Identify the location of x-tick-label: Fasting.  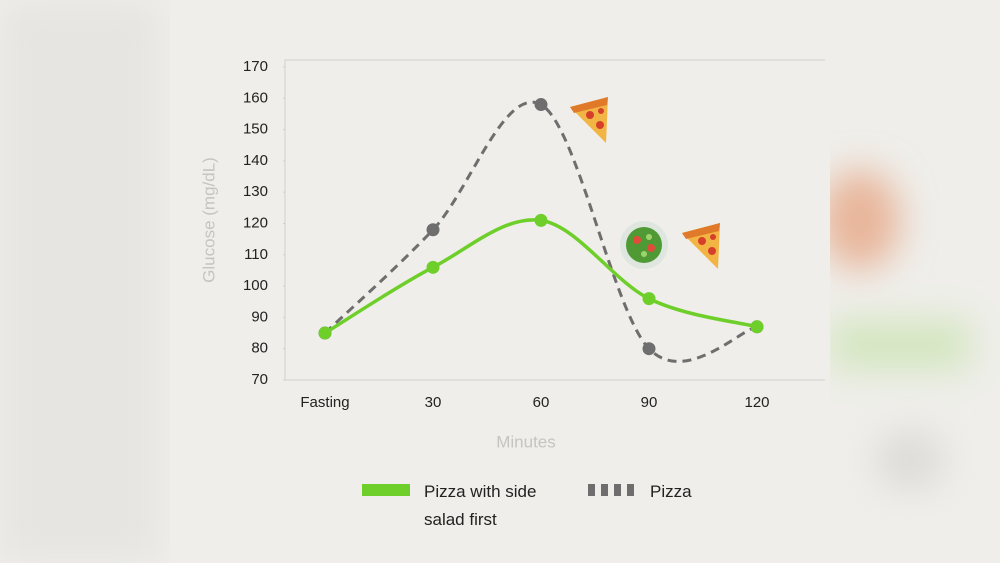
(324, 402).